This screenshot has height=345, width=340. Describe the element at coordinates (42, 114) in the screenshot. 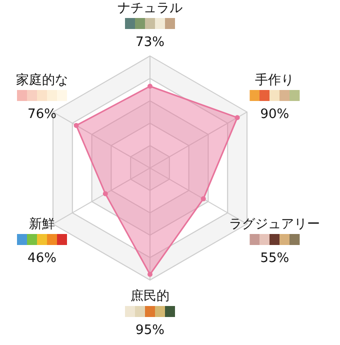

I see `text: 76%` at that location.